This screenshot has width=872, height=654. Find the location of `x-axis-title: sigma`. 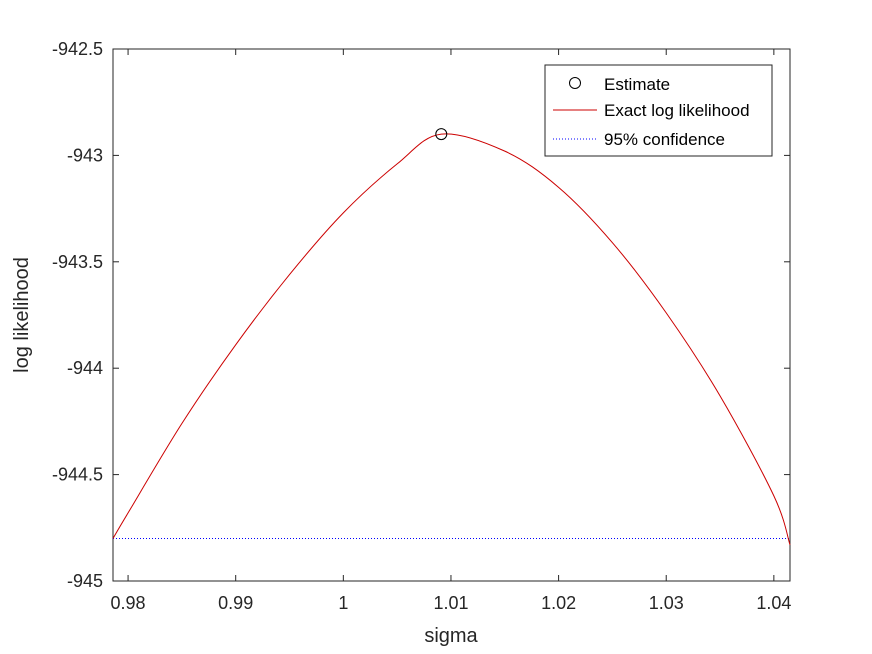

x-axis-title: sigma is located at coordinates (451, 636).